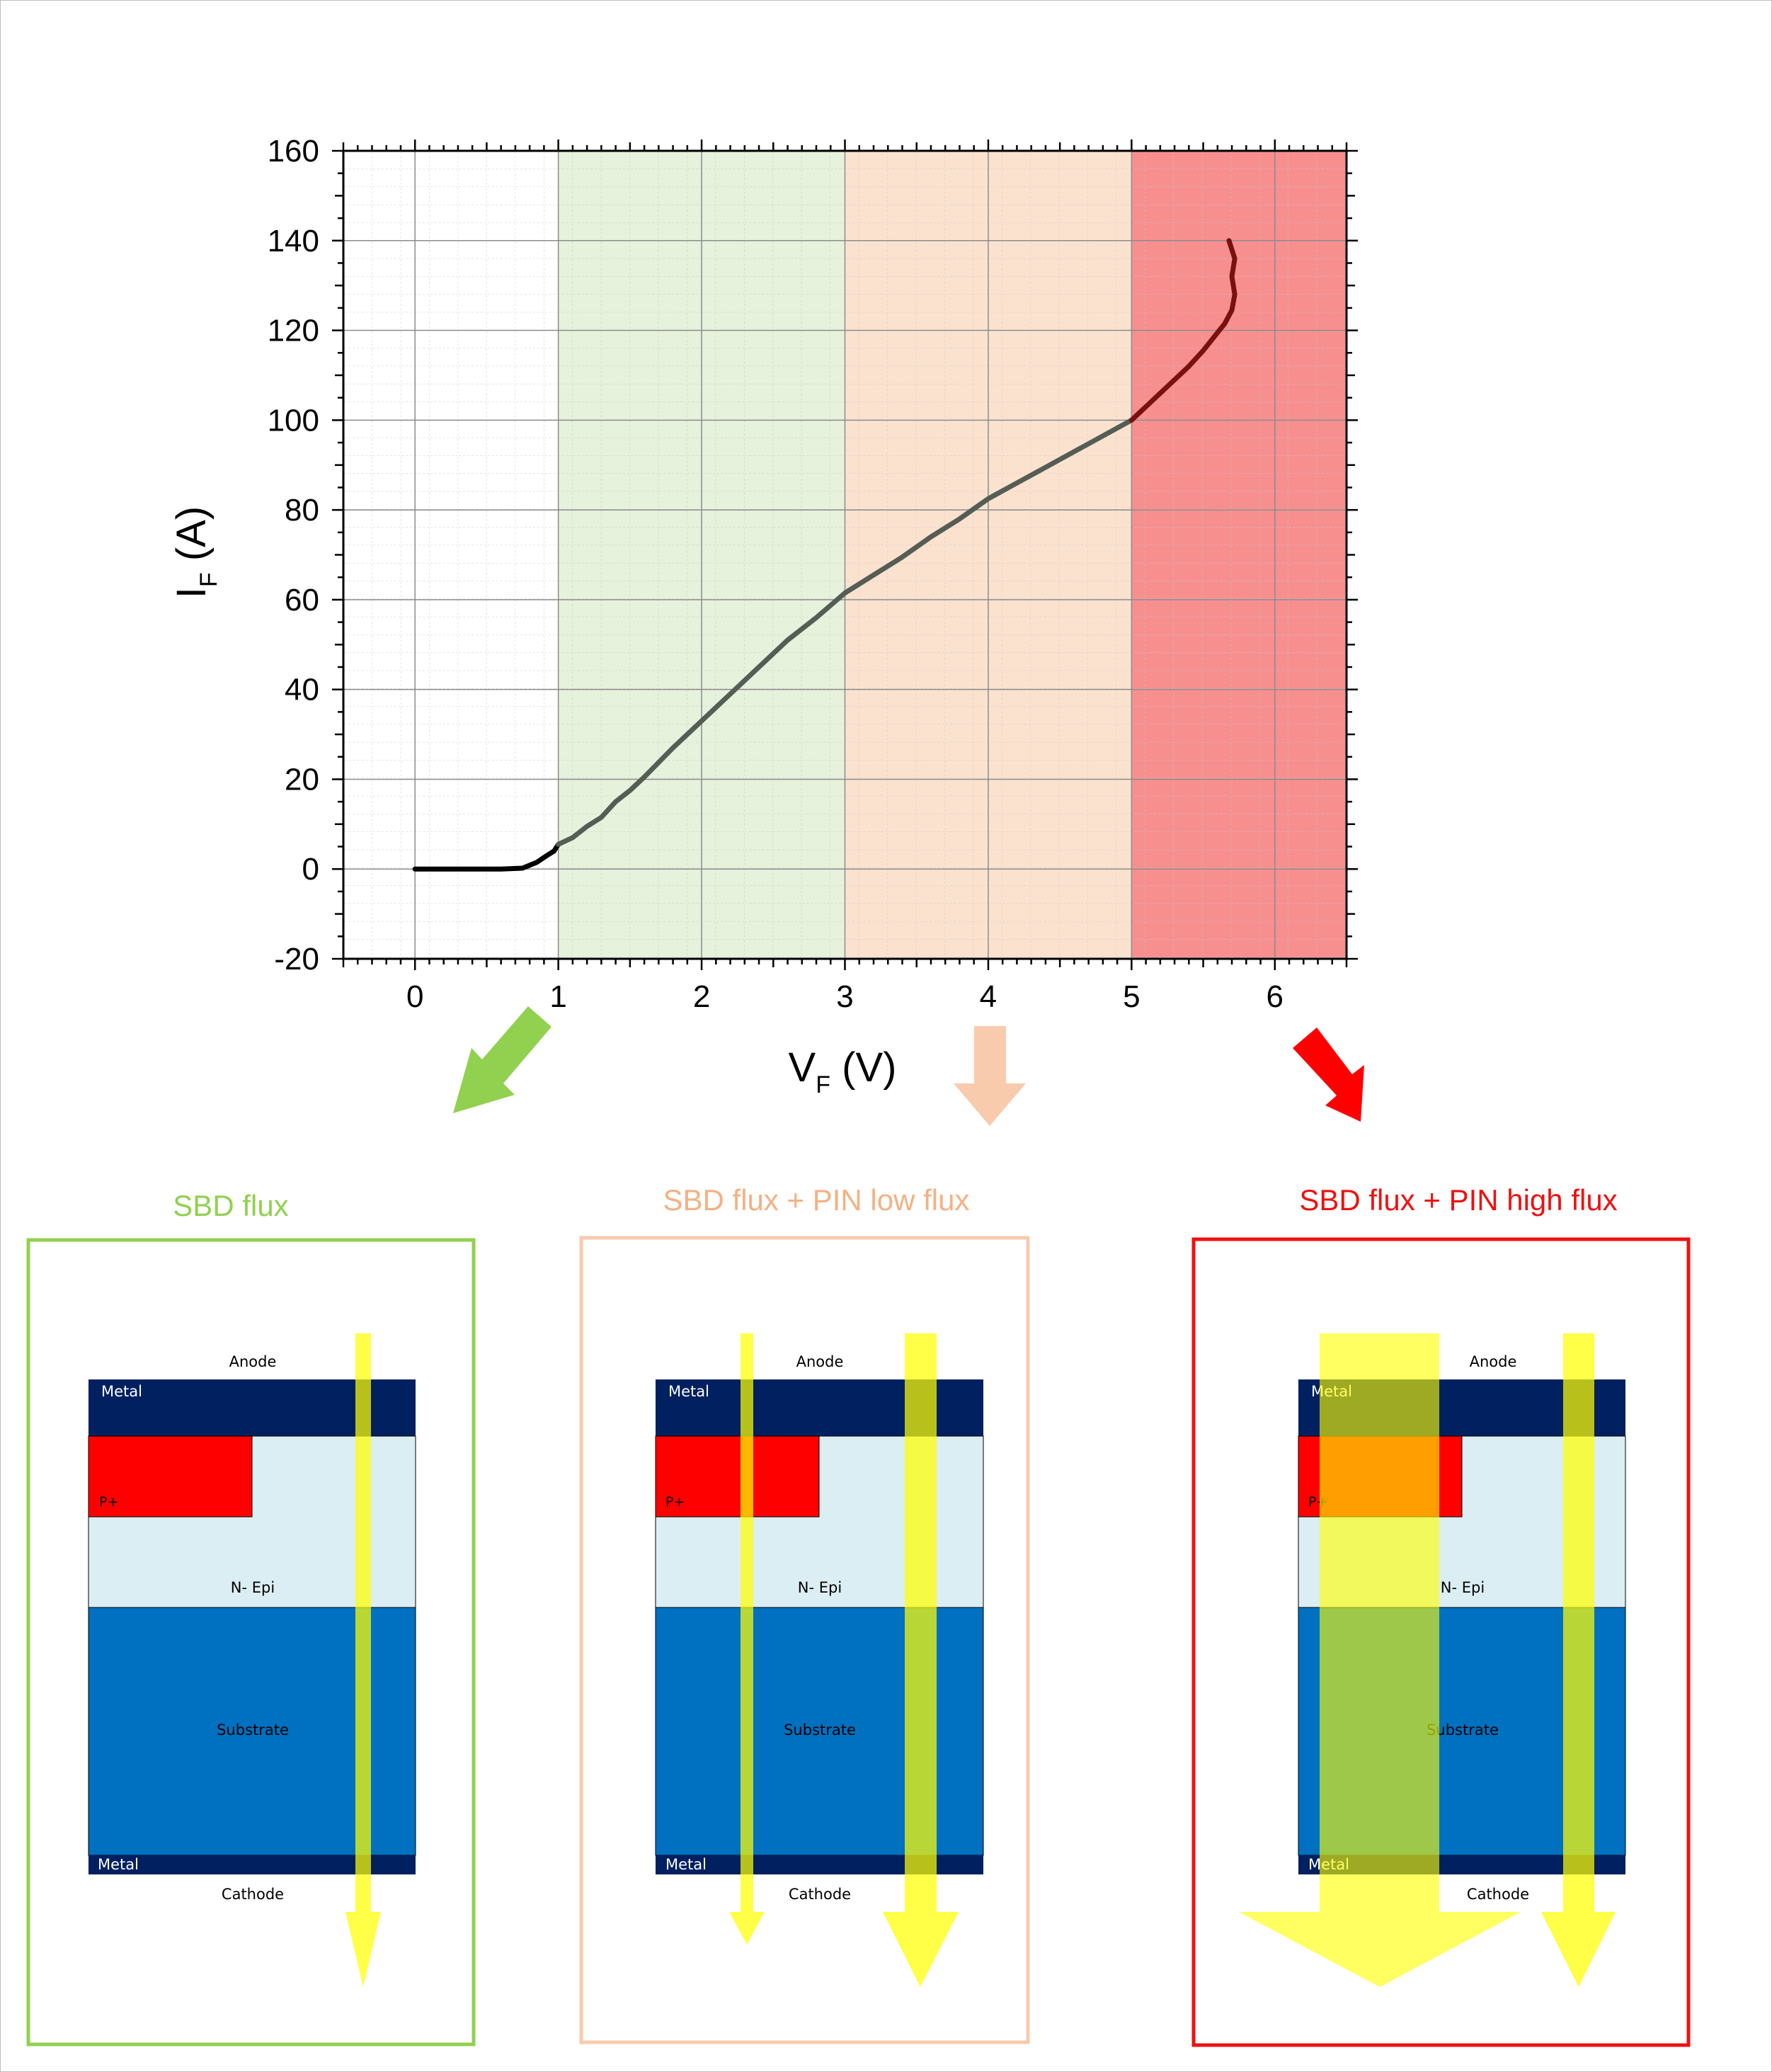  I want to click on arrow-pin-high-shape, so click(1328, 1075).